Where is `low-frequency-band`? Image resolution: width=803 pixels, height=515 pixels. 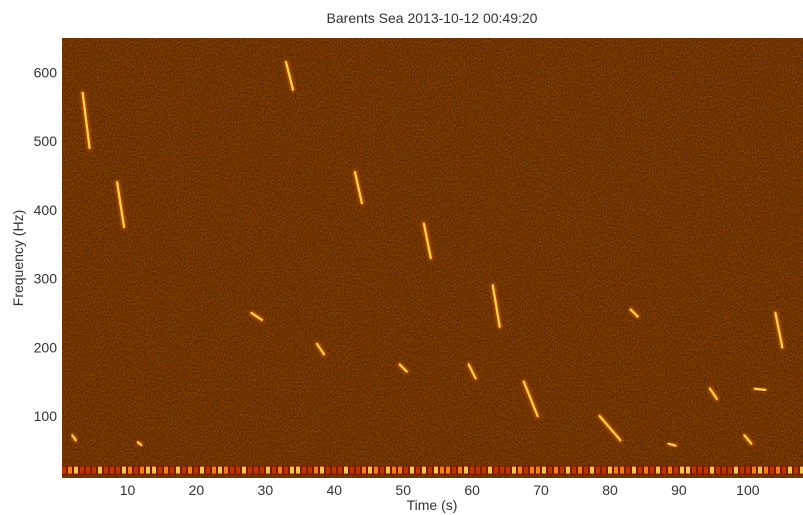 low-frequency-band is located at coordinates (432, 470).